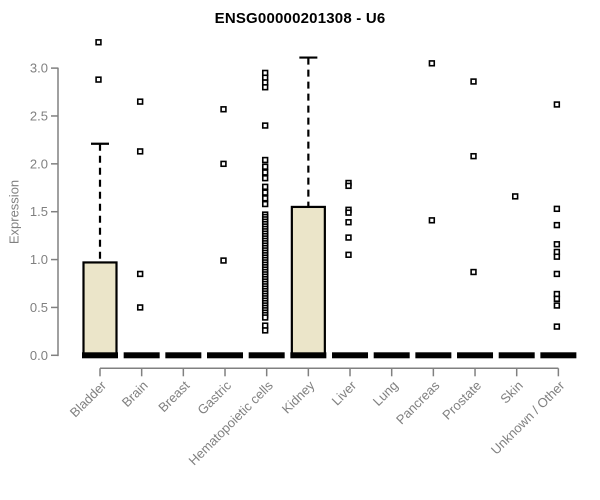  What do you see at coordinates (385, 393) in the screenshot?
I see `x-tick-label: Lung` at bounding box center [385, 393].